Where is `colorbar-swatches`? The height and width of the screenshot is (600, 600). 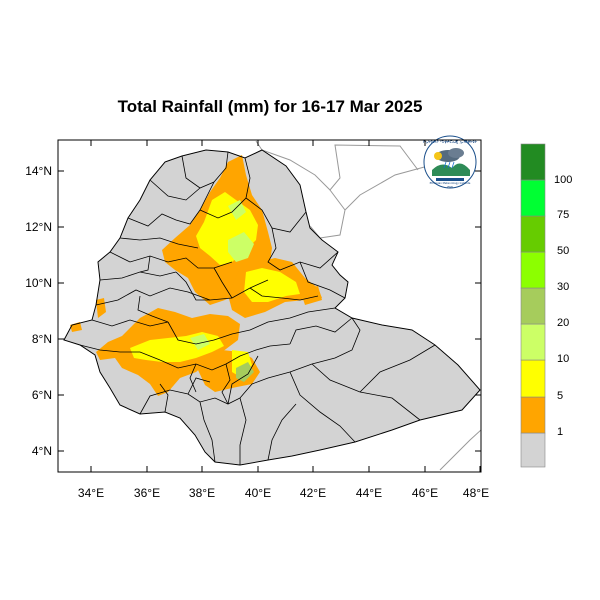
colorbar-swatches is located at coordinates (533, 305).